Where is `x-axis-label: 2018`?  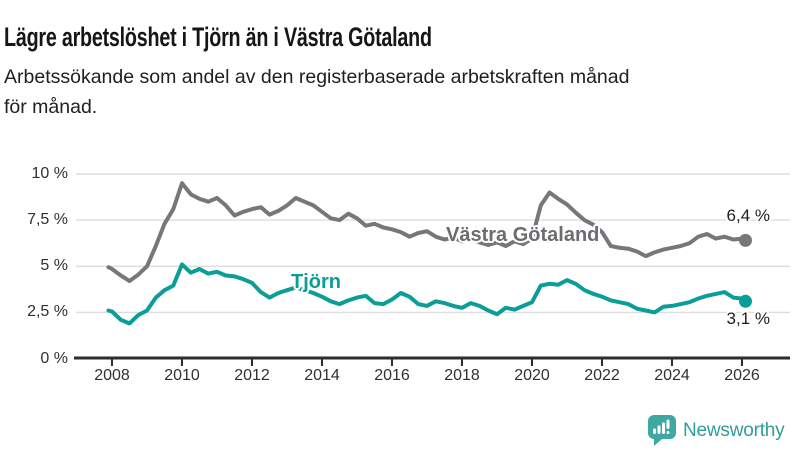
x-axis-label: 2018 is located at coordinates (462, 375).